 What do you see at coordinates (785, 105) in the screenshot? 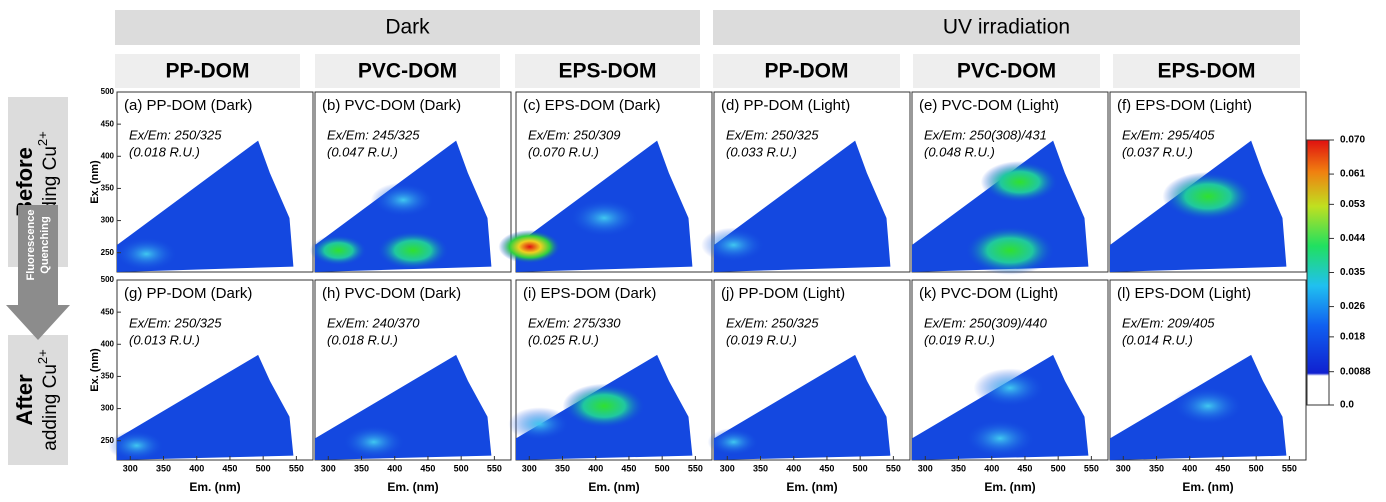
I see `panel-label: (d) PP-DOM (Light)` at bounding box center [785, 105].